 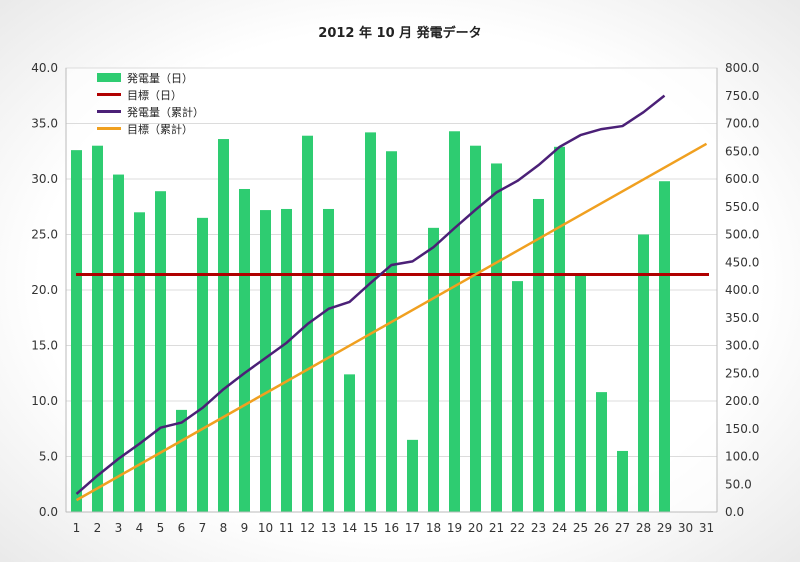 I want to click on y-left-tick-label: 30.0, so click(x=44, y=179).